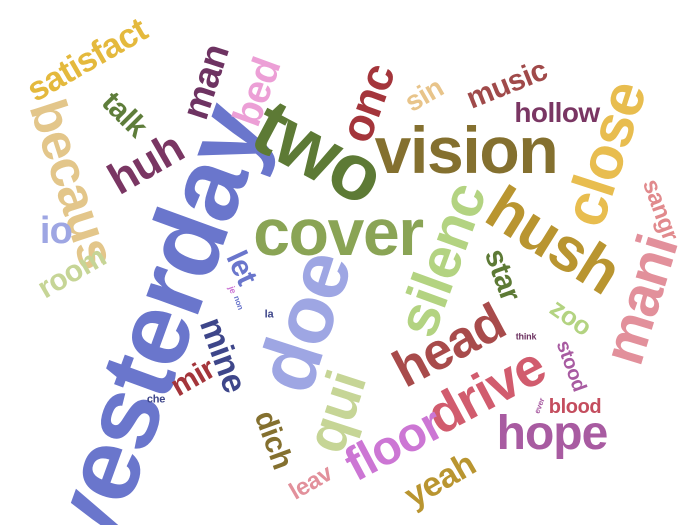  What do you see at coordinates (273, 440) in the screenshot?
I see `word-dich: dich` at bounding box center [273, 440].